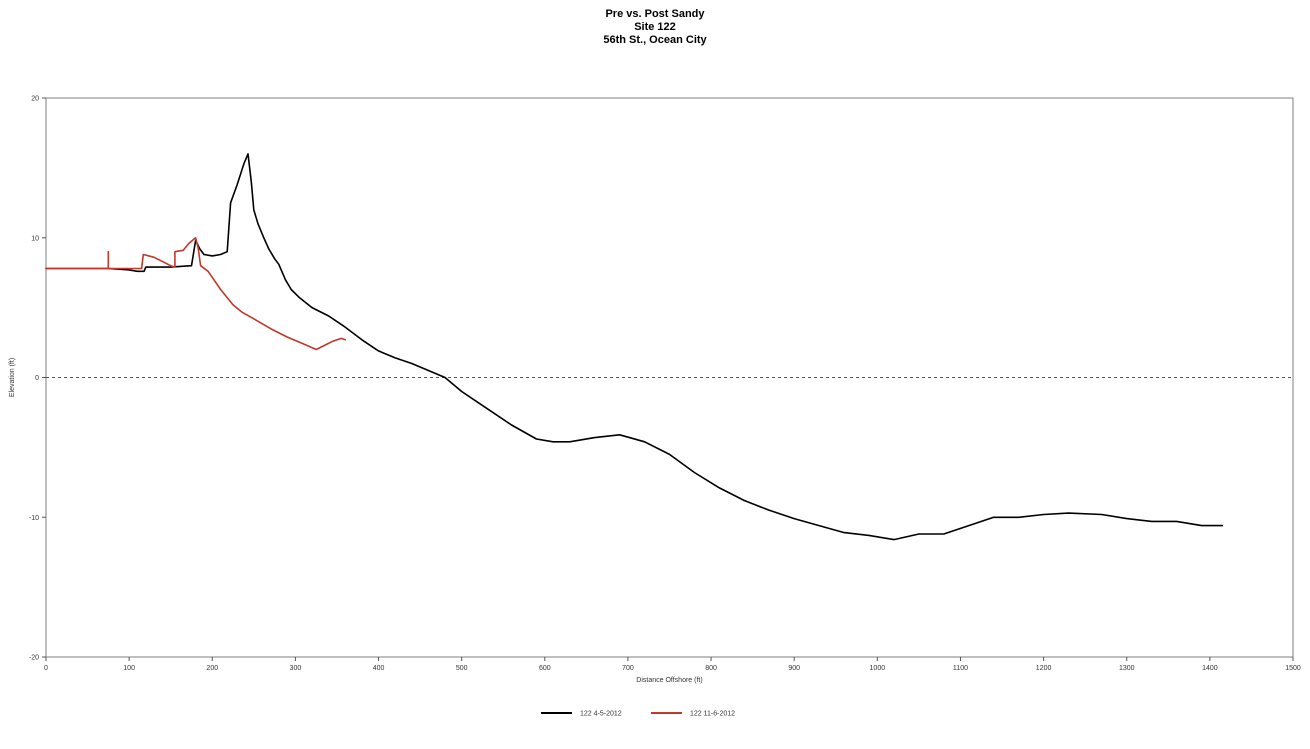 The width and height of the screenshot is (1310, 749). I want to click on x-tick-label: 1000, so click(878, 668).